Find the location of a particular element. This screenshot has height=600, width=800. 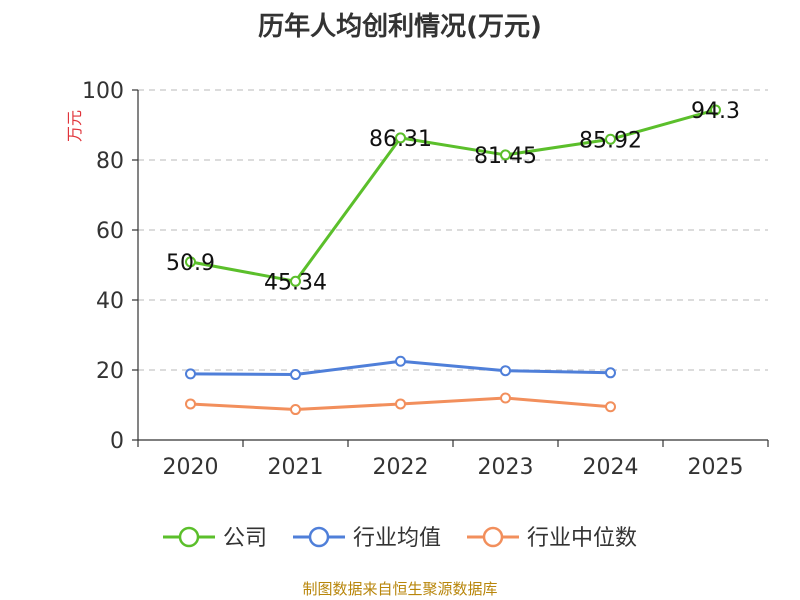

data-label: 85.92 is located at coordinates (610, 140).